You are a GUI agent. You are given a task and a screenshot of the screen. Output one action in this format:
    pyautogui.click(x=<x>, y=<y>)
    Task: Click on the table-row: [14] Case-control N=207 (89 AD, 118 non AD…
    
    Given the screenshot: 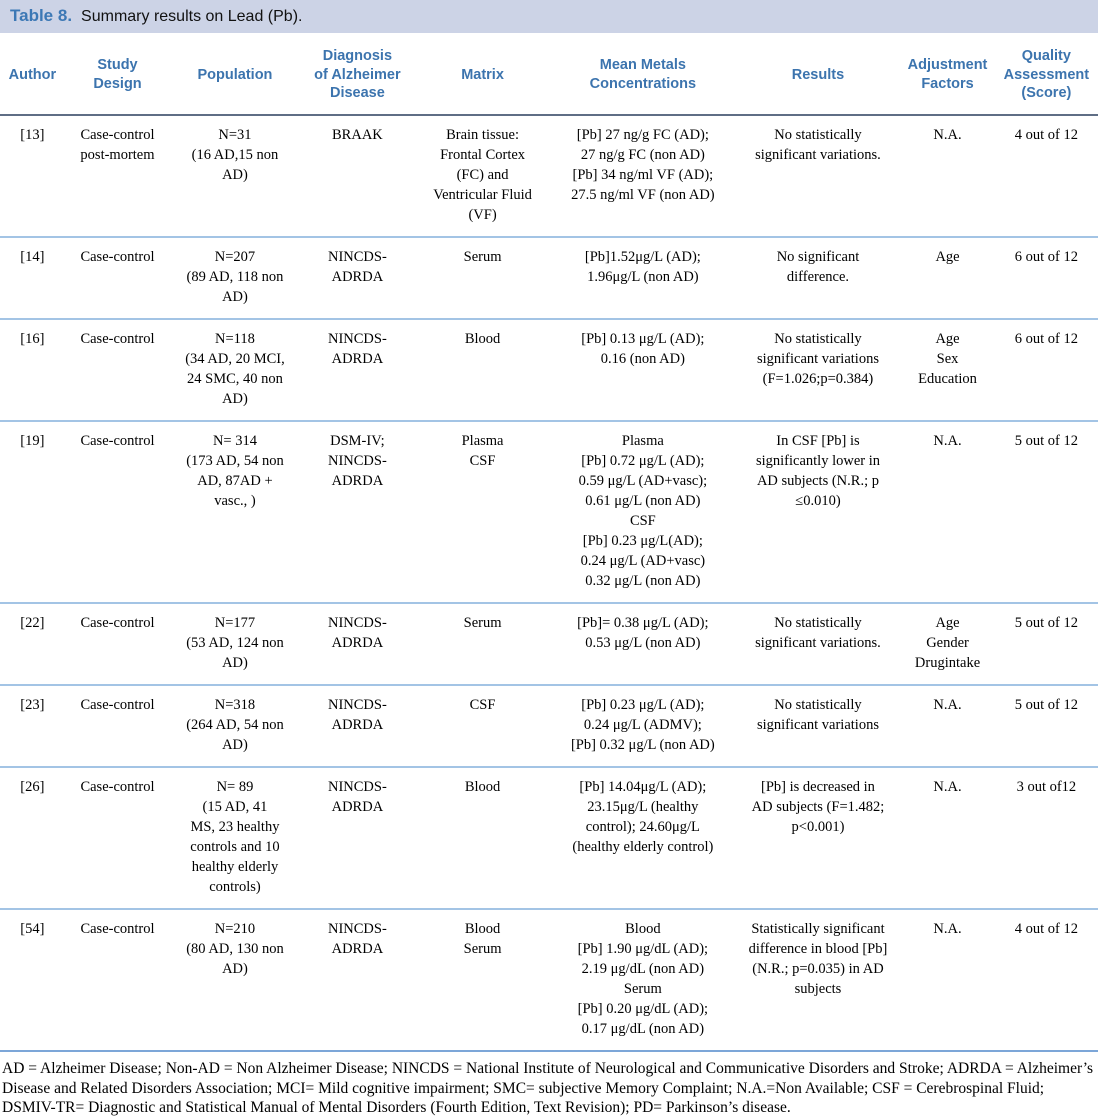 What is the action you would take?
    pyautogui.click(x=549, y=278)
    